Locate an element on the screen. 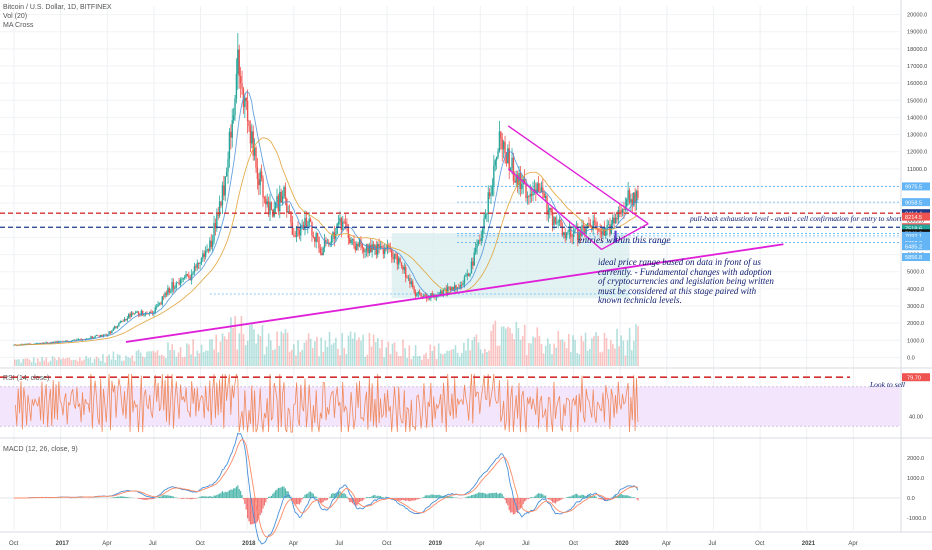 This screenshot has width=932, height=550. symbol-legend: Bitcoin / U.S. Dollar, 1D, BITFINEX is located at coordinates (57, 7).